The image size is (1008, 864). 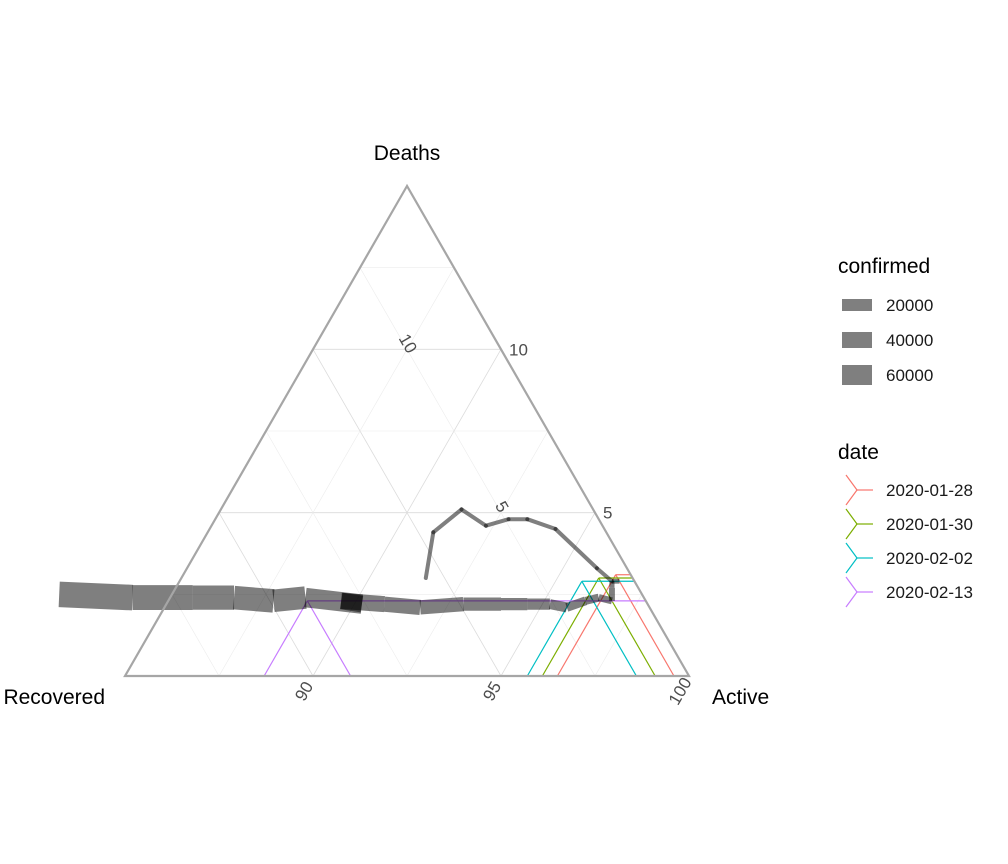 What do you see at coordinates (407, 153) in the screenshot?
I see `axis-title-deaths: Deaths` at bounding box center [407, 153].